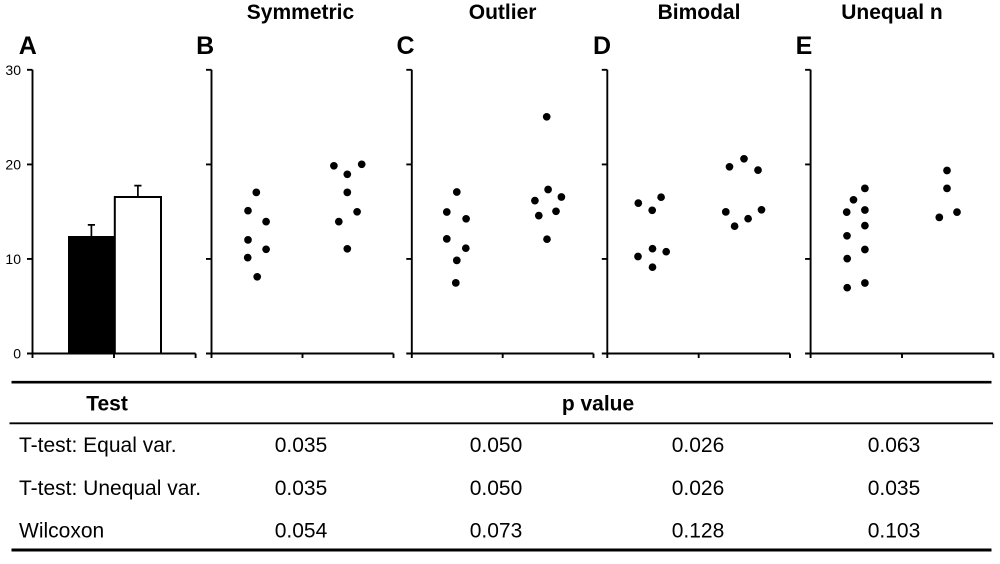  I want to click on svg-text: 0.073, so click(496, 531).